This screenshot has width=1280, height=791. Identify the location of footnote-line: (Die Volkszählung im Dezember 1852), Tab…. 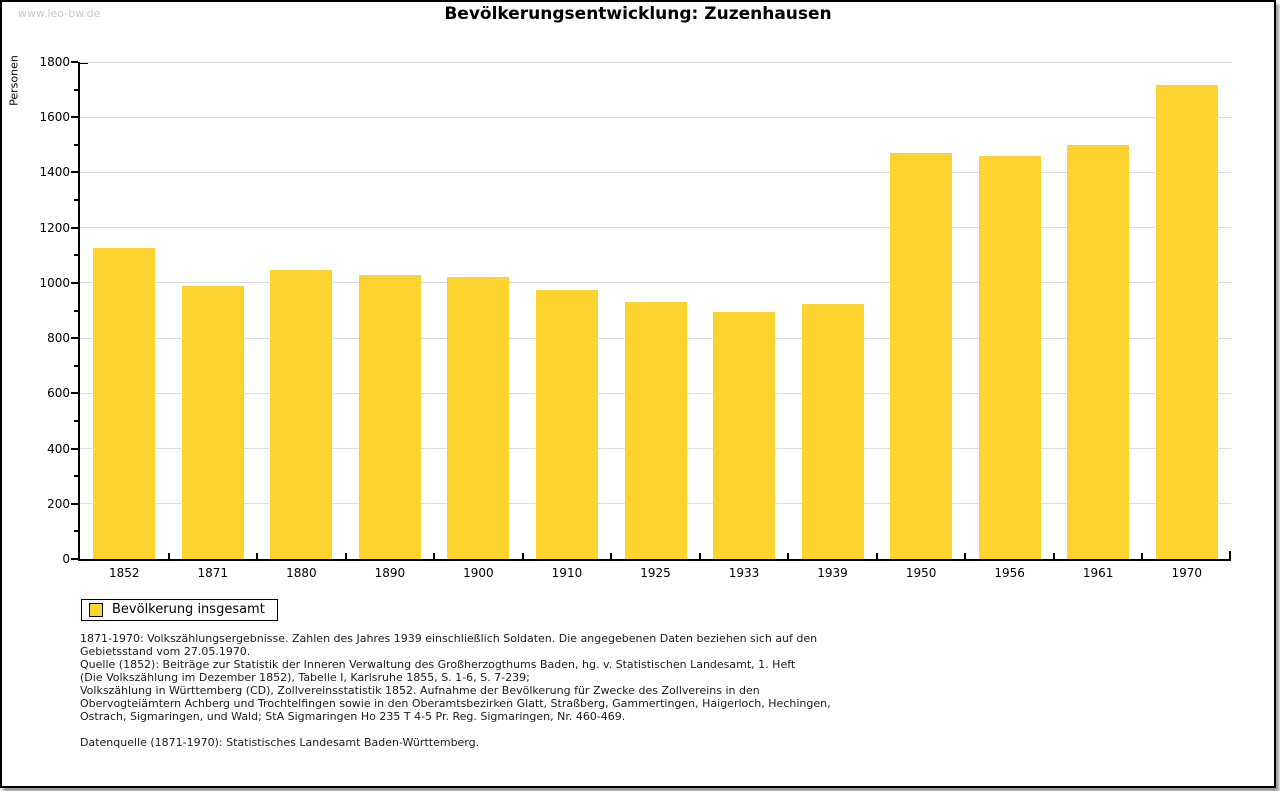
(305, 677).